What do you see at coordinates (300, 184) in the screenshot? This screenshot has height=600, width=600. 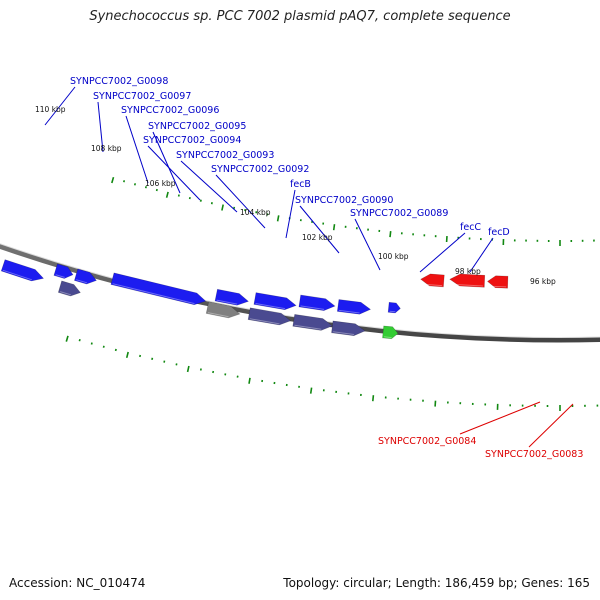 I see `gene-label: fecB` at bounding box center [300, 184].